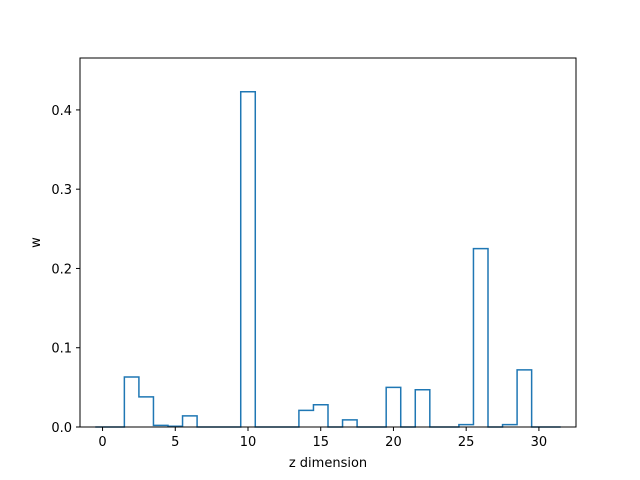 The image size is (640, 480). I want to click on x-axis: 0 5 10 15 20 25 30, so click(322, 438).